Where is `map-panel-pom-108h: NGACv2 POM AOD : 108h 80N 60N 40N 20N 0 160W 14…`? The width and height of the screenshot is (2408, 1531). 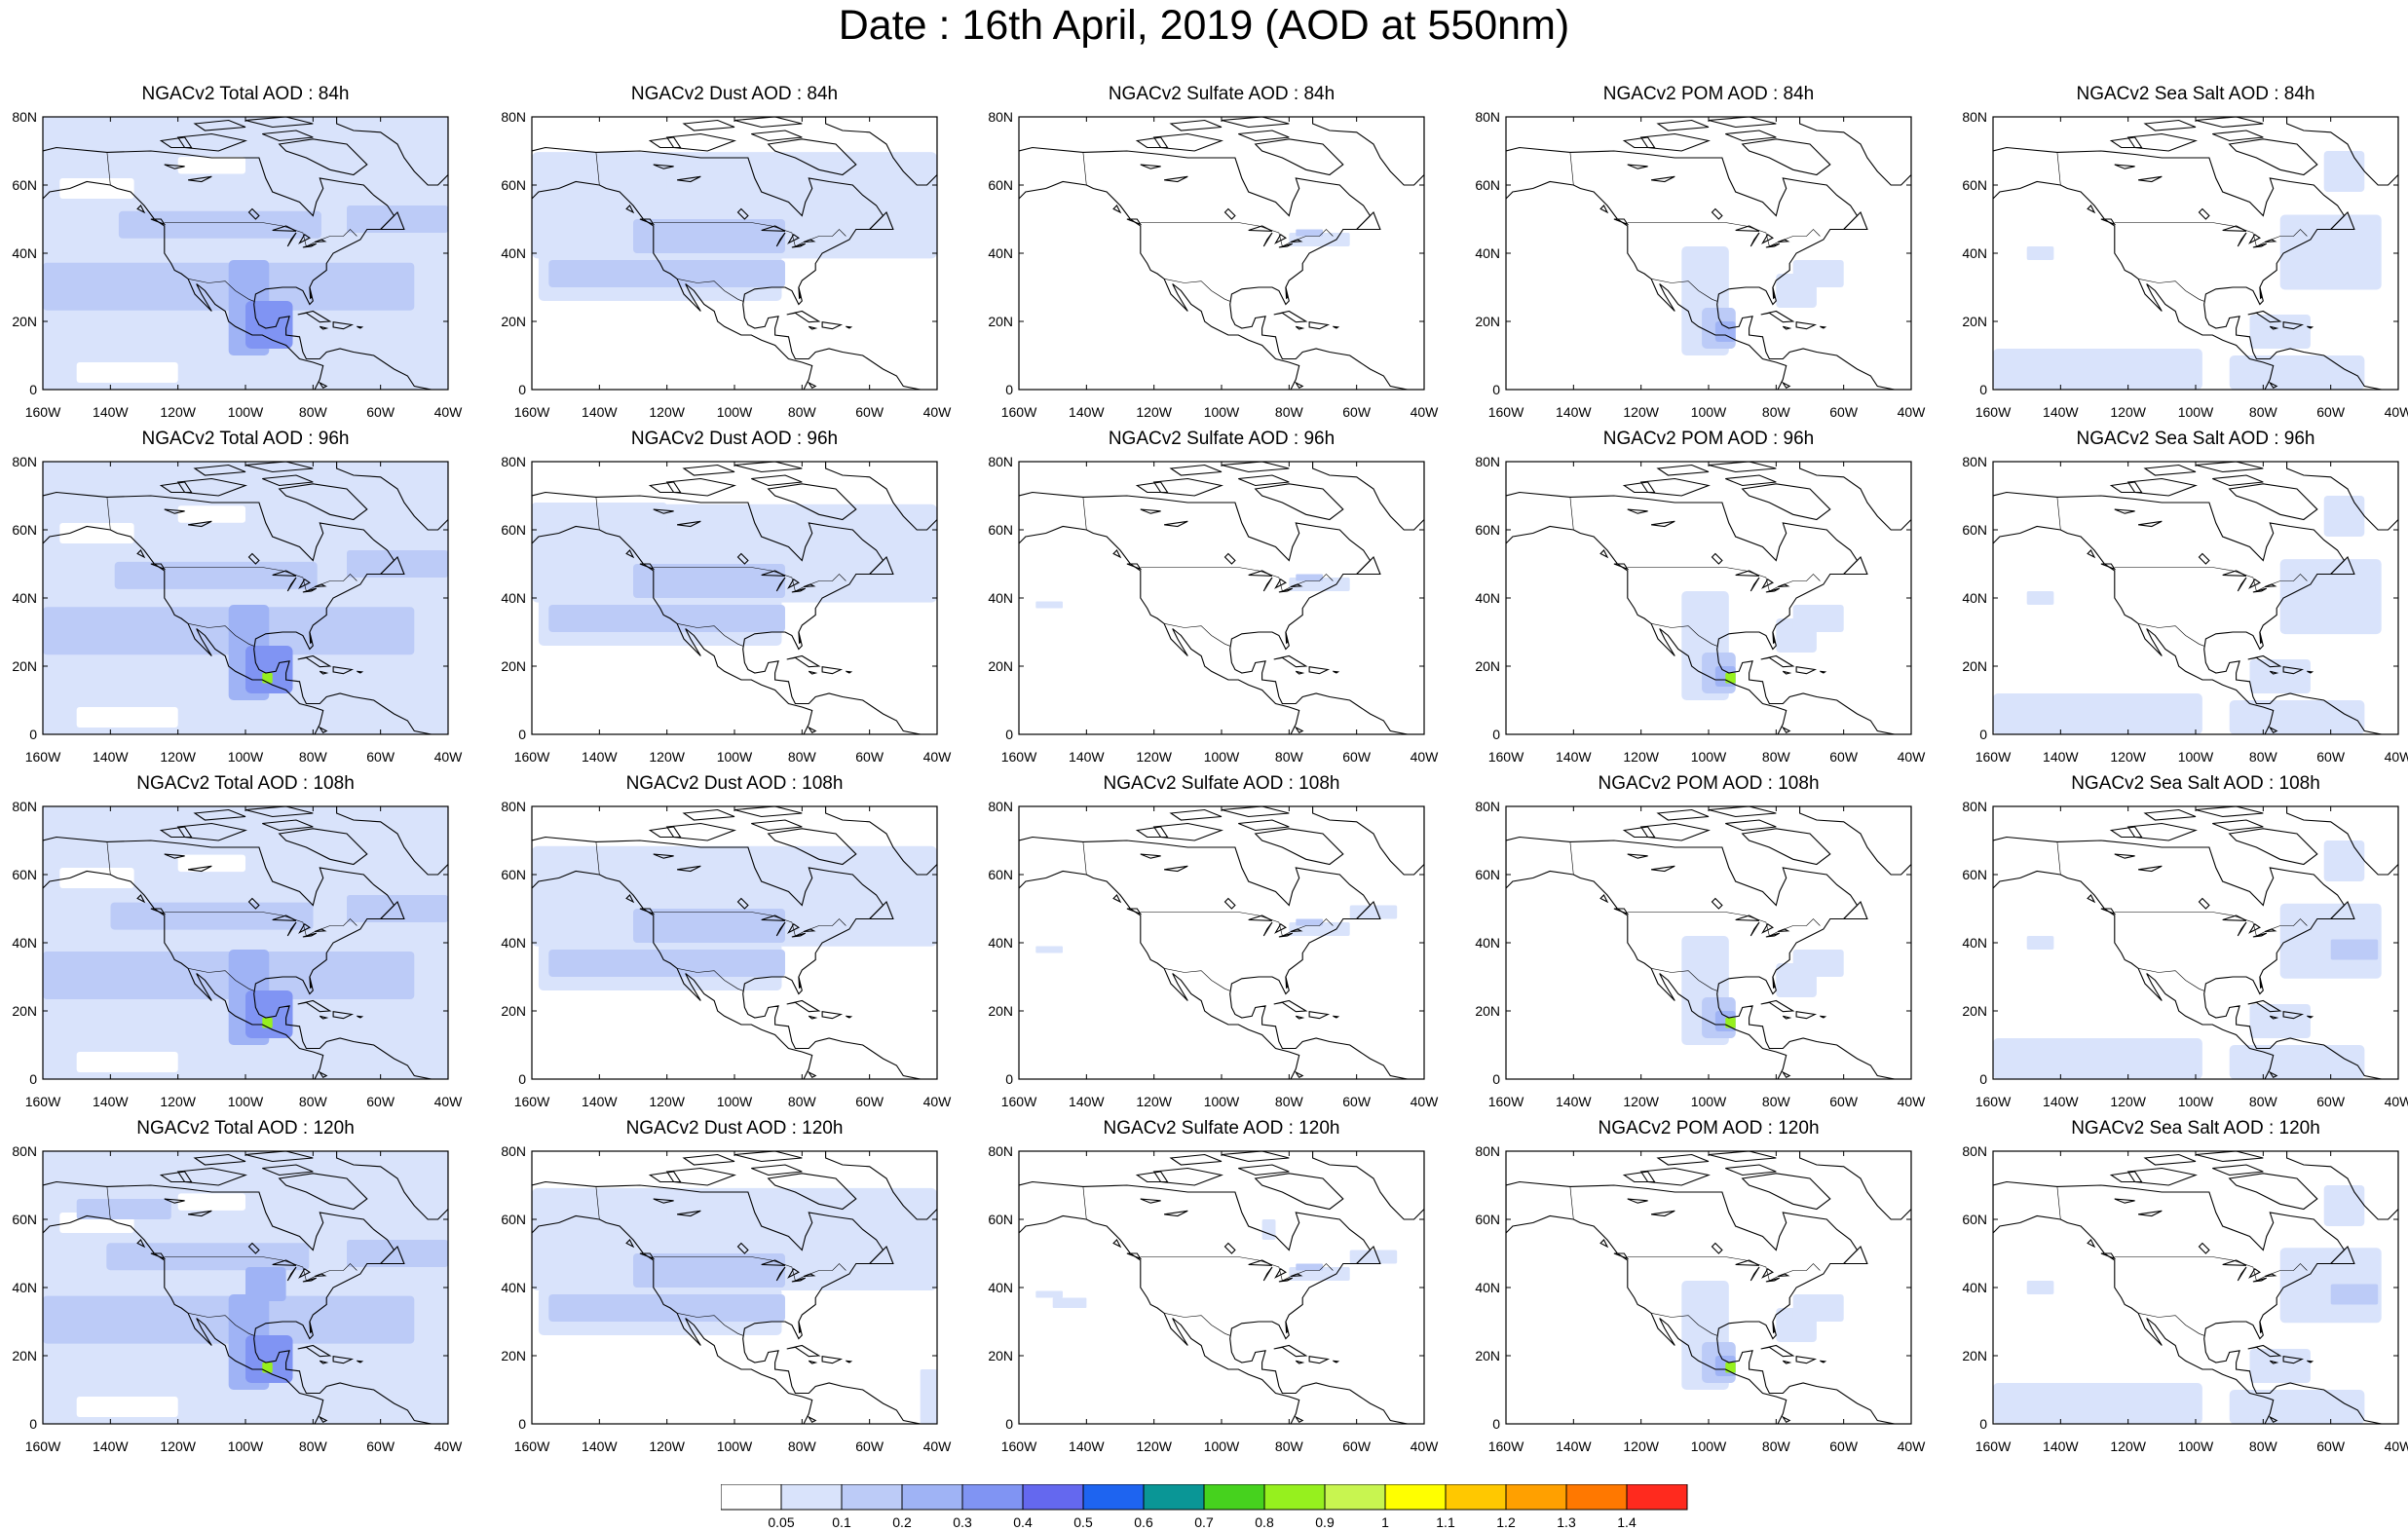 map-panel-pom-108h: NGACv2 POM AOD : 108h 80N 60N 40N 20N 0 160W 14… is located at coordinates (1734, 948).